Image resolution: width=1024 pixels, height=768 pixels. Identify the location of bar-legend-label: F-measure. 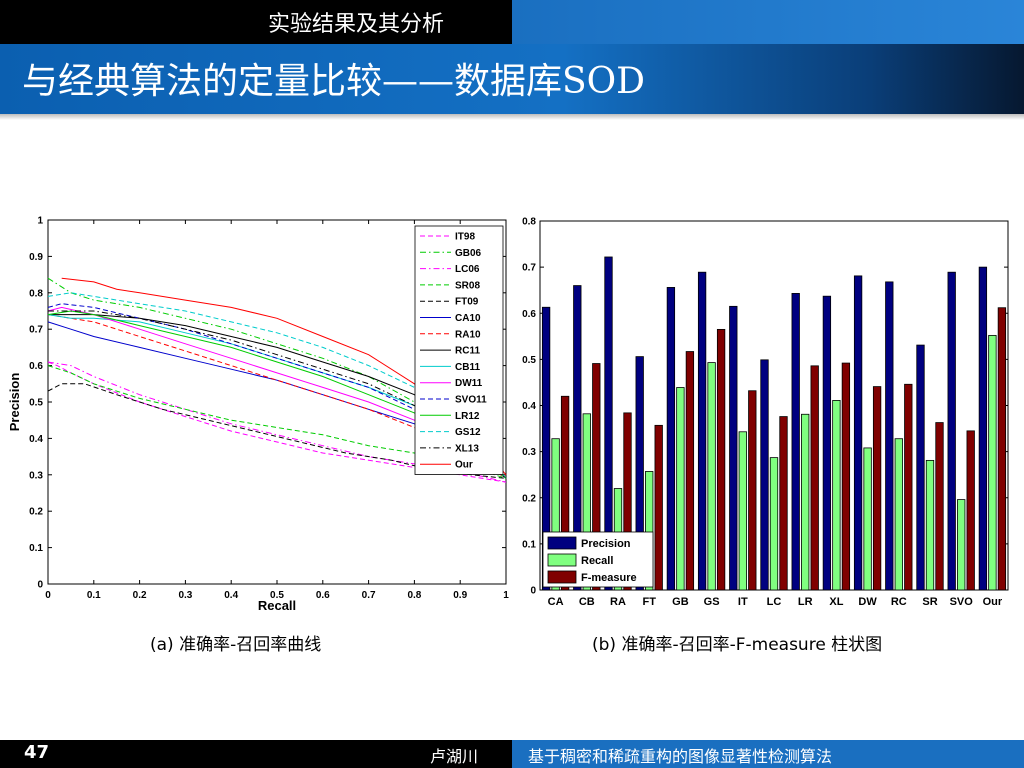
(609, 578).